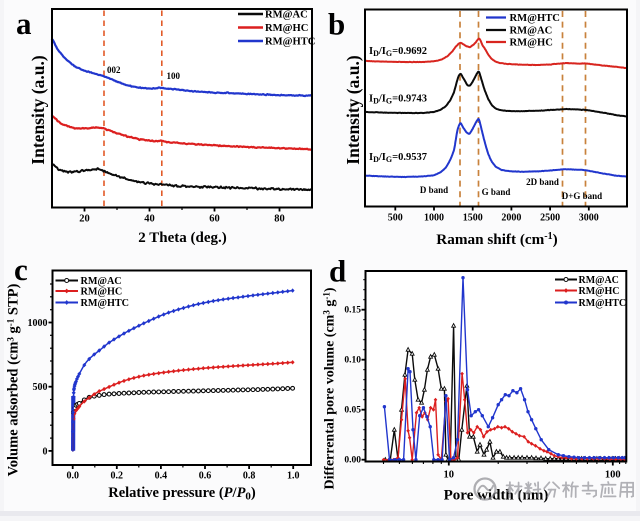 This screenshot has height=521, width=640. Describe the element at coordinates (117, 476) in the screenshot. I see `svg-text: 0.2` at that location.